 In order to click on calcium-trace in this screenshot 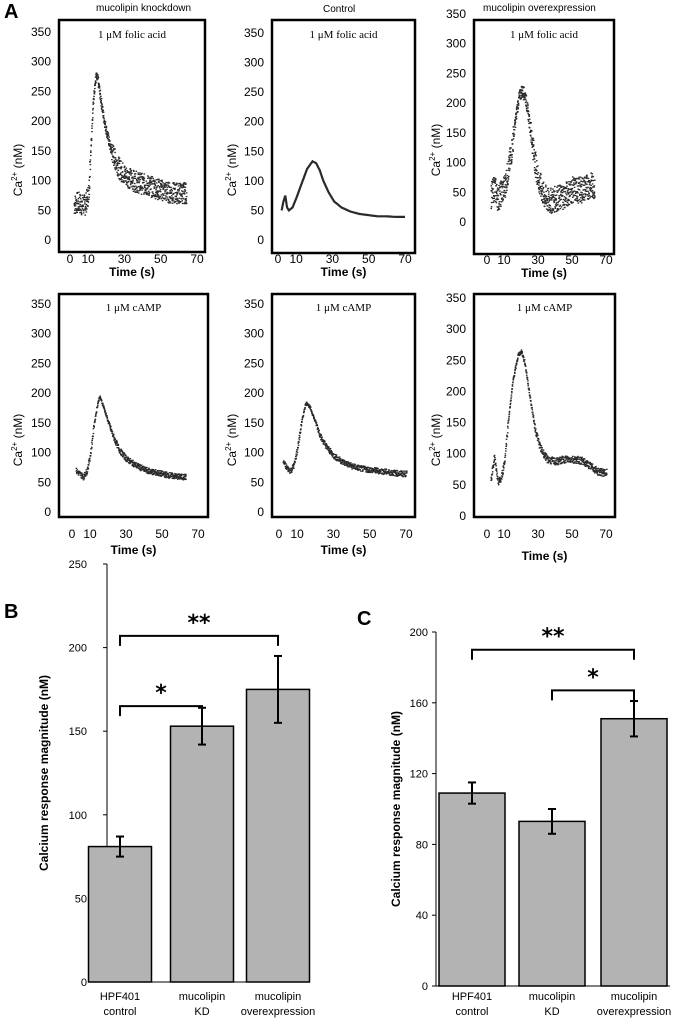, I will do `click(130, 144)`.